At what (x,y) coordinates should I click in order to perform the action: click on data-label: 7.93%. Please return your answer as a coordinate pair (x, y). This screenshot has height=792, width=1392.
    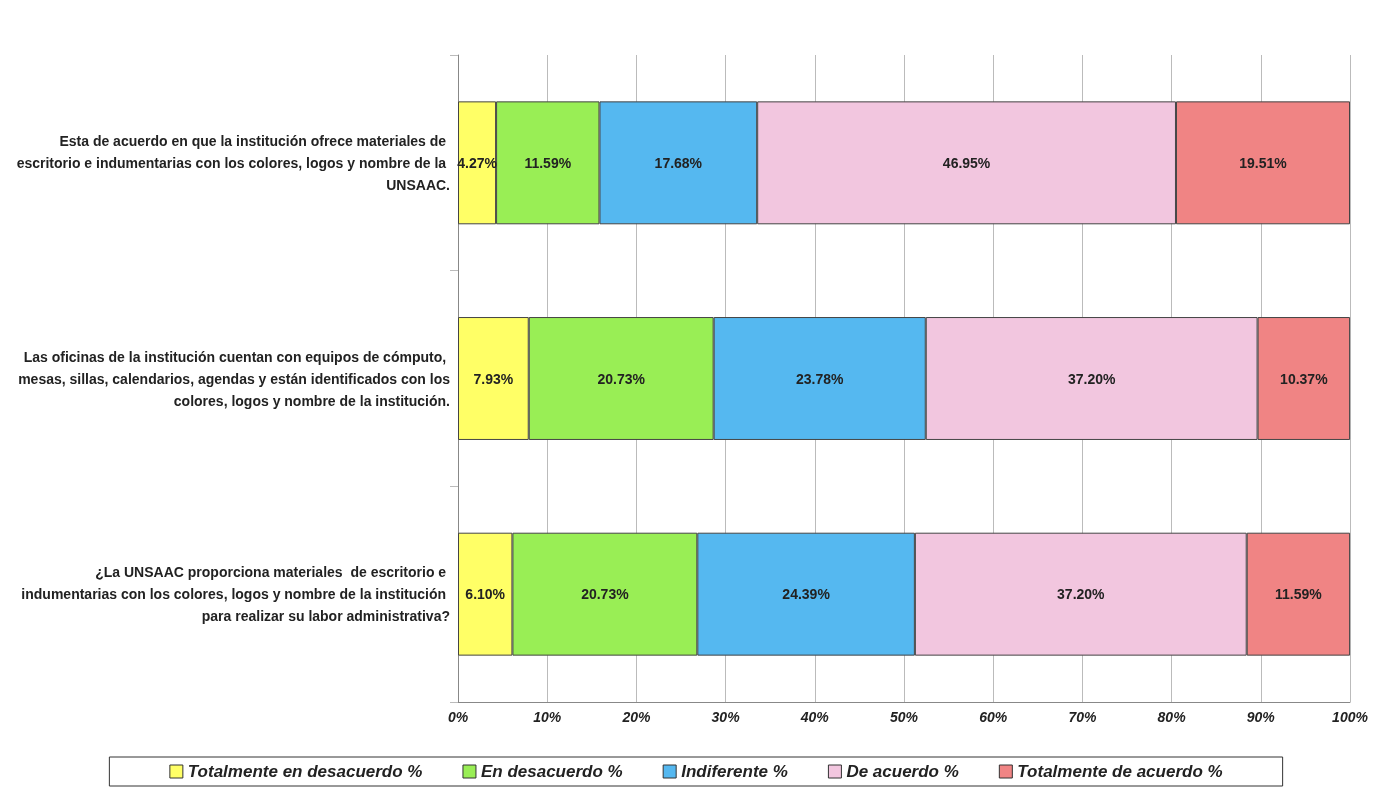
    Looking at the image, I should click on (493, 378).